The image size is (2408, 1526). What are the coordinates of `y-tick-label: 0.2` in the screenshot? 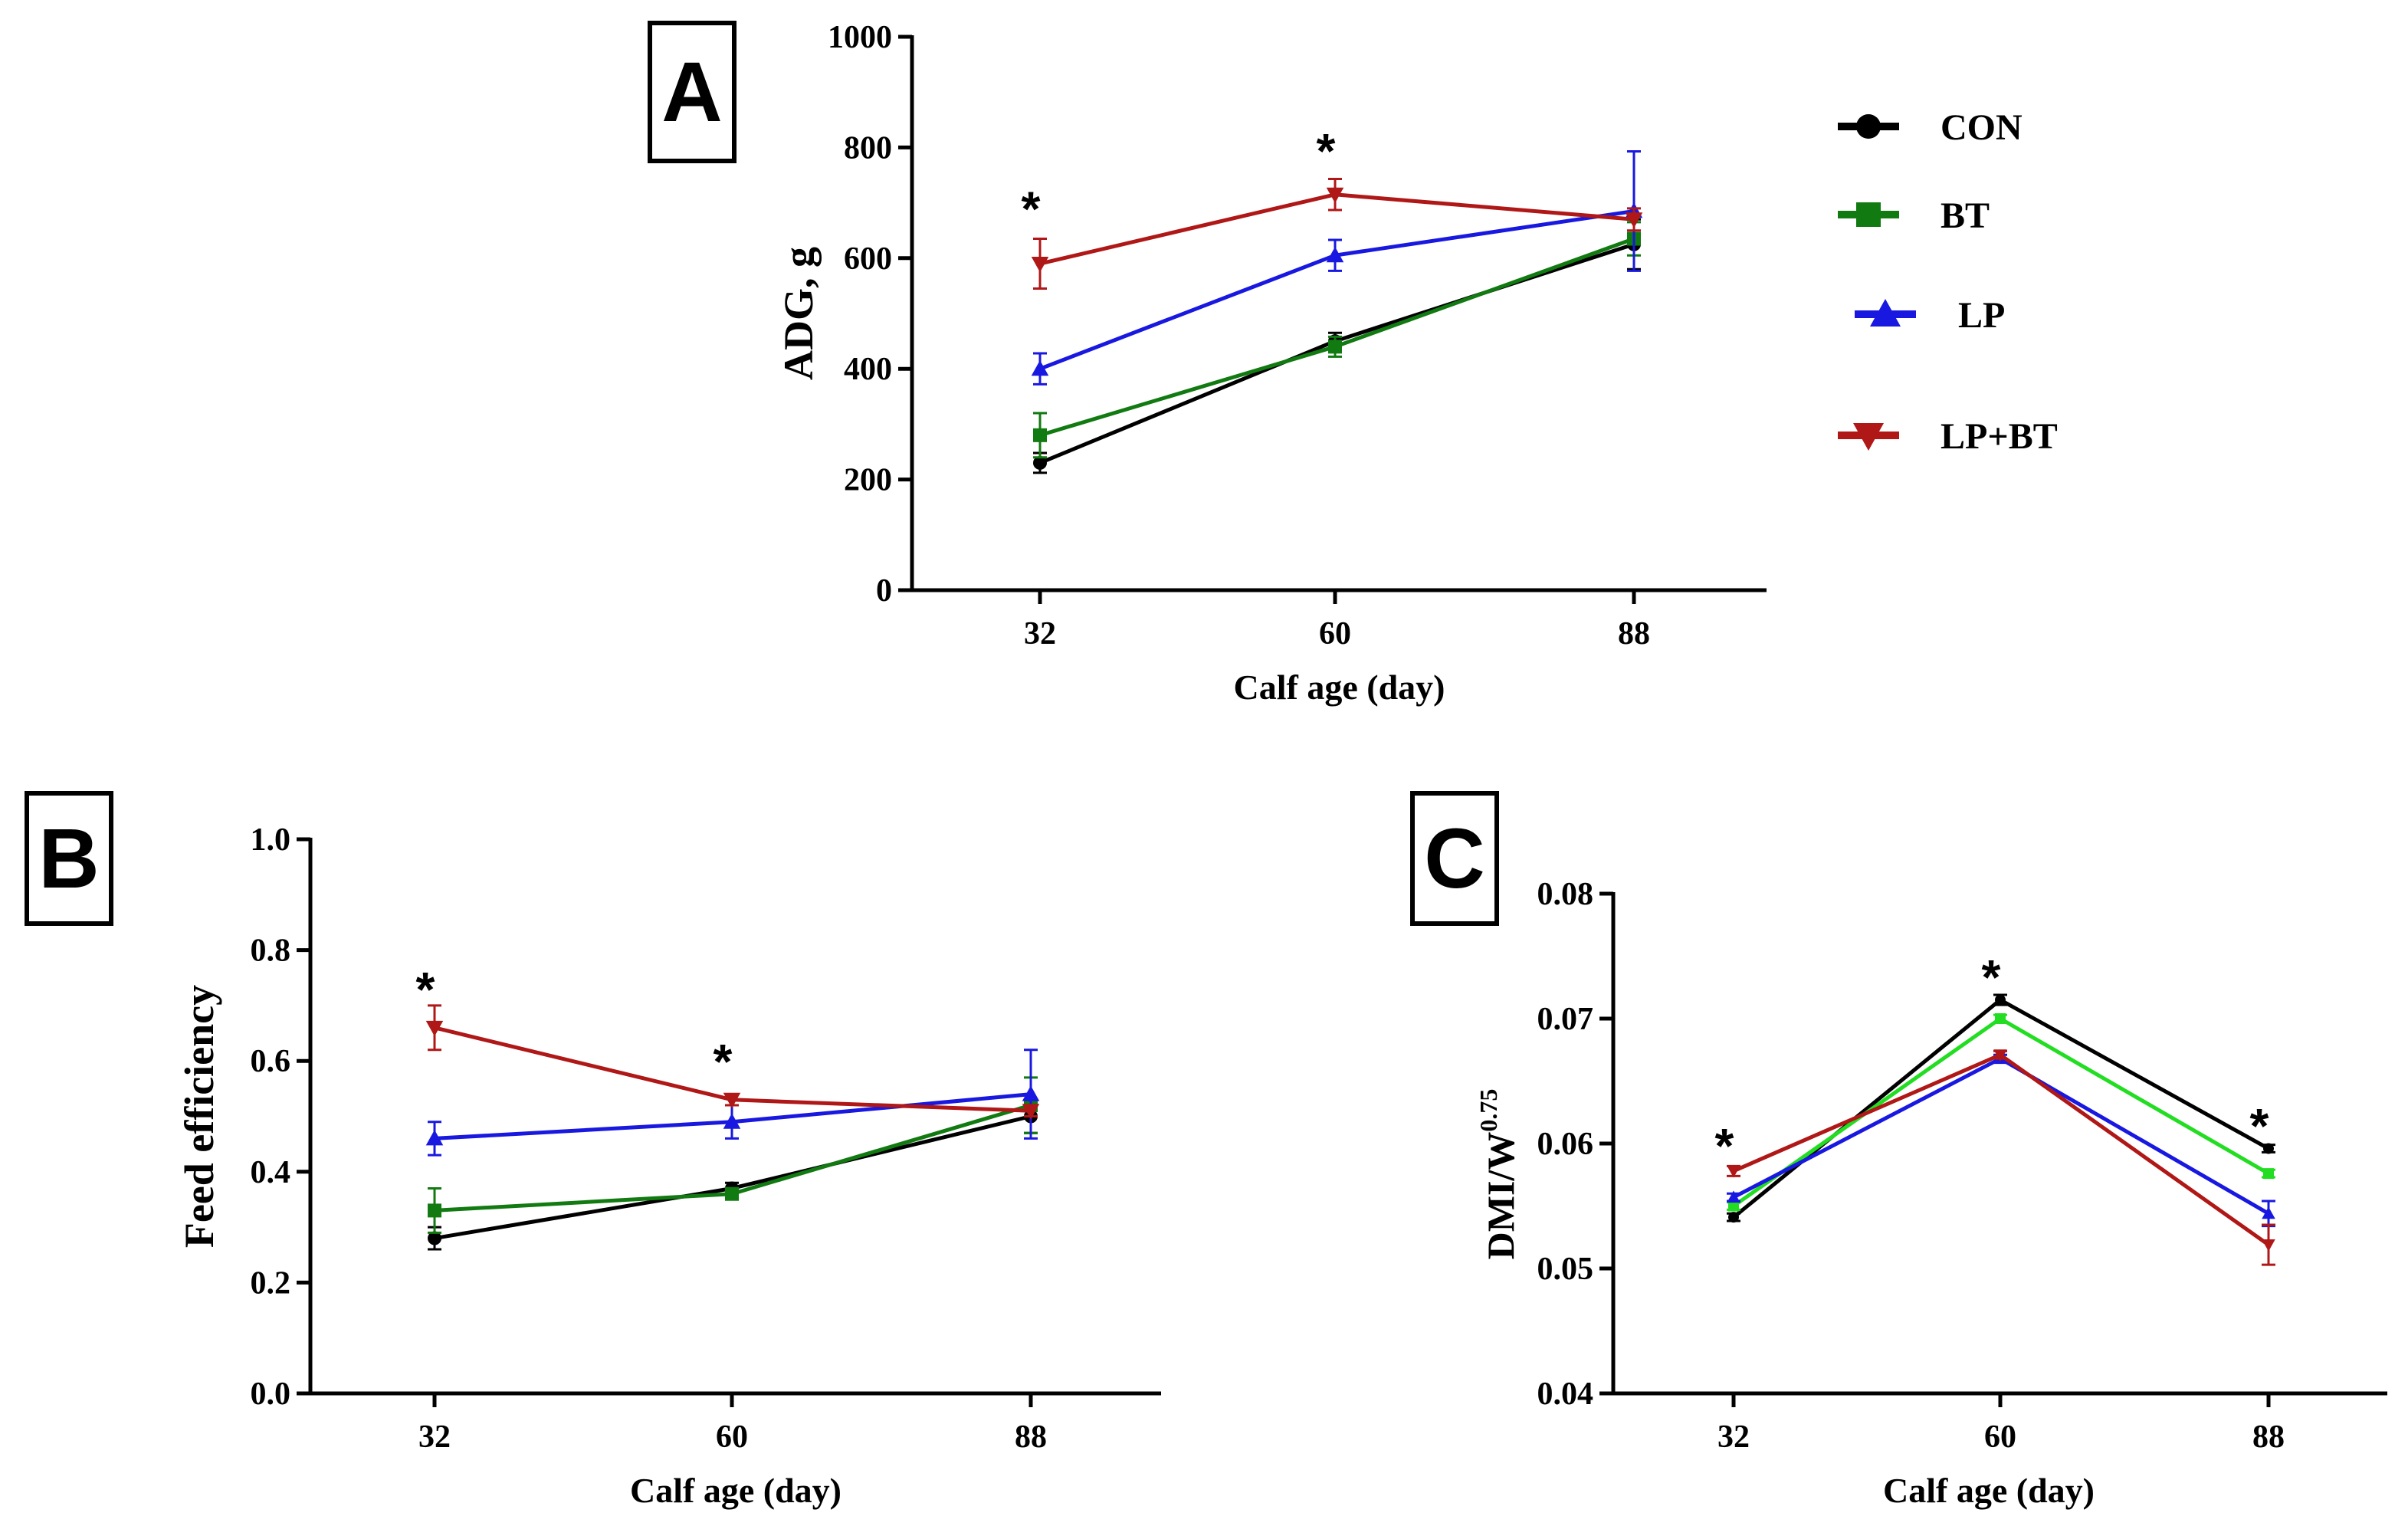 It's located at (271, 1283).